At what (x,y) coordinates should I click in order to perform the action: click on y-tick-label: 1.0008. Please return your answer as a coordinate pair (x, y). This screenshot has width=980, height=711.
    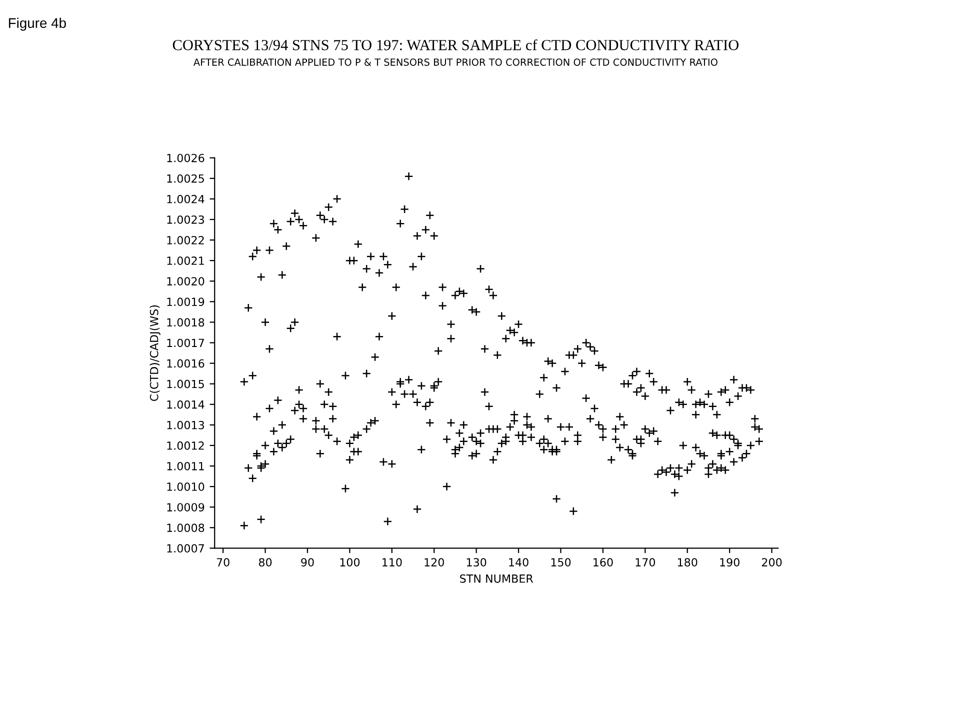
    Looking at the image, I should click on (185, 528).